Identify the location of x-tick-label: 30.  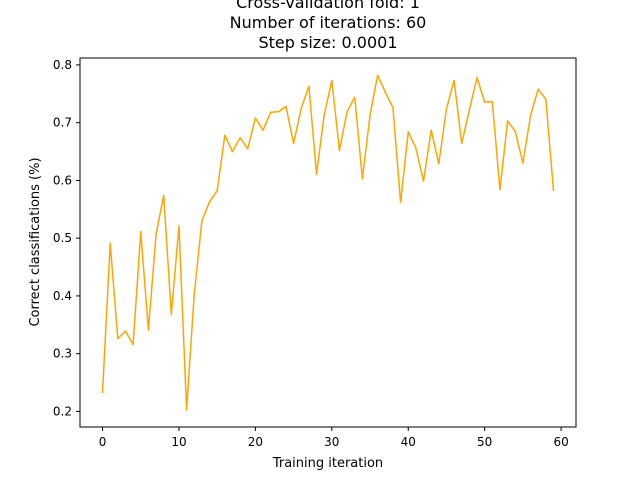
(331, 442).